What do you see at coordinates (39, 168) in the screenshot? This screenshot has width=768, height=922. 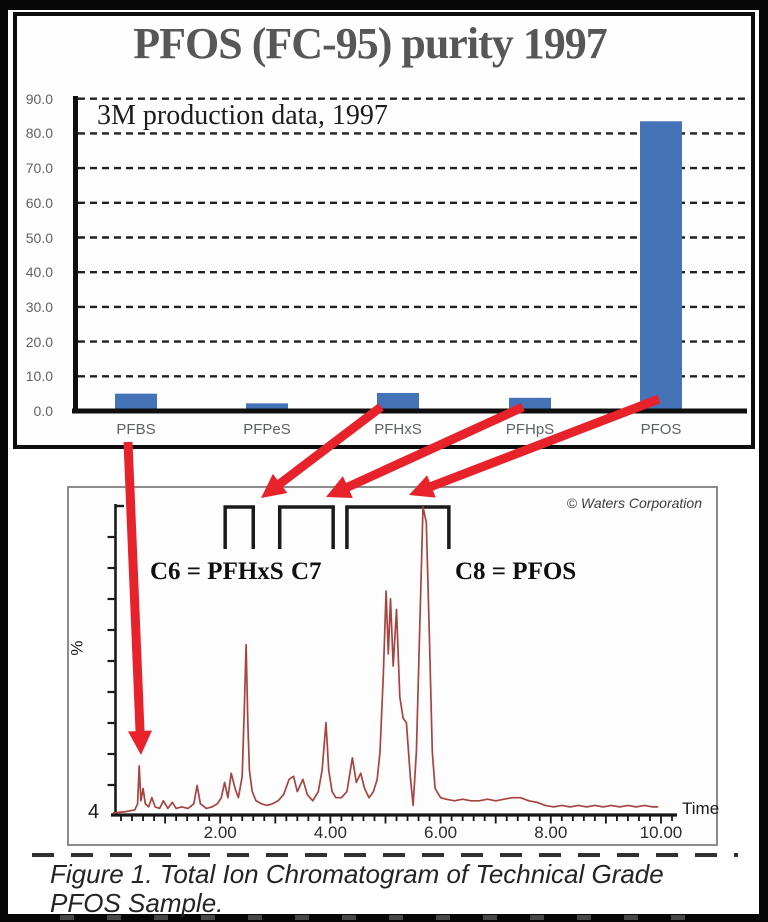 I see `y-tick-label: 70.0` at bounding box center [39, 168].